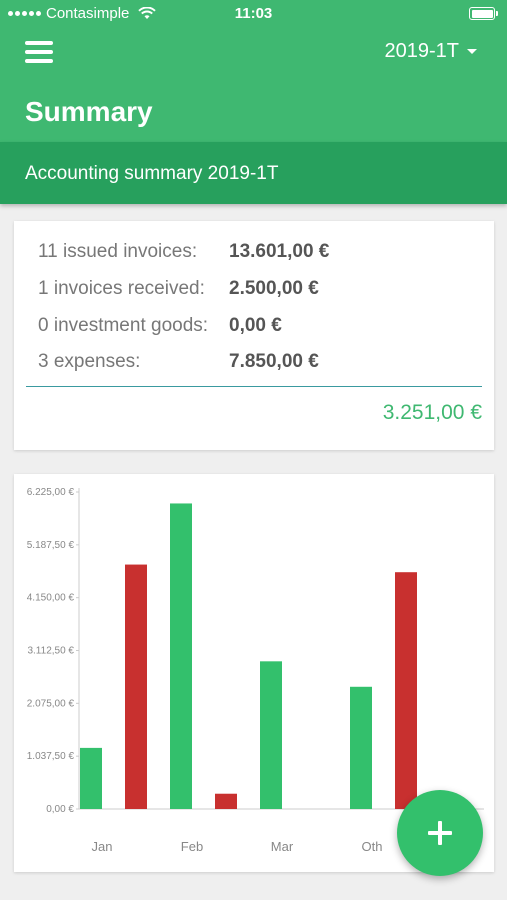 The width and height of the screenshot is (507, 900). I want to click on x-tick-label: Jan, so click(102, 846).